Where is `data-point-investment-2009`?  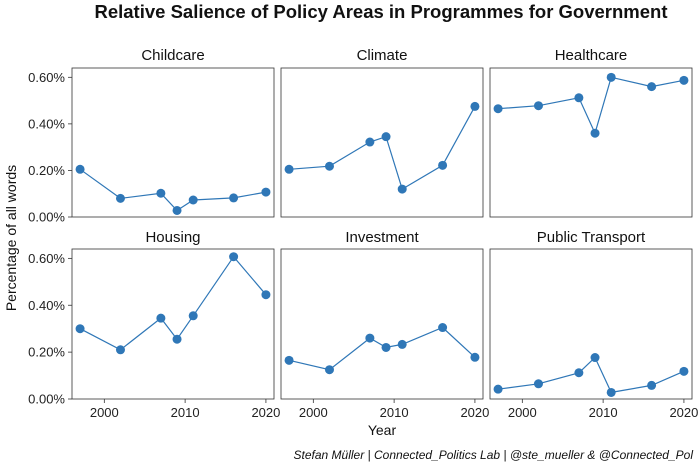 data-point-investment-2009 is located at coordinates (386, 347).